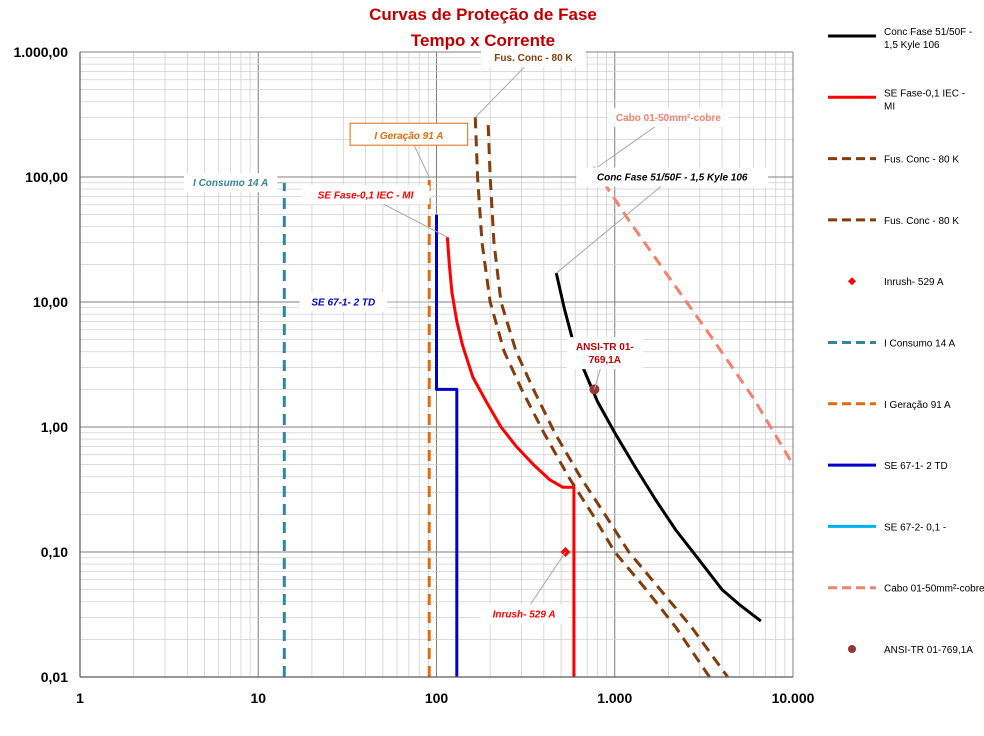 The height and width of the screenshot is (736, 984). I want to click on legend-item: ANSI-TR 01-769,1A, so click(910, 650).